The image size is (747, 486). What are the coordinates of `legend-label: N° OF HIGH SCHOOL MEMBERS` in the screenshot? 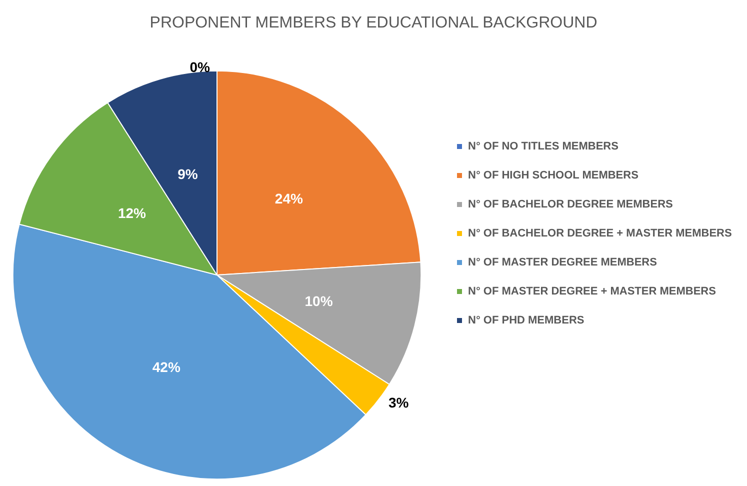 It's located at (553, 176).